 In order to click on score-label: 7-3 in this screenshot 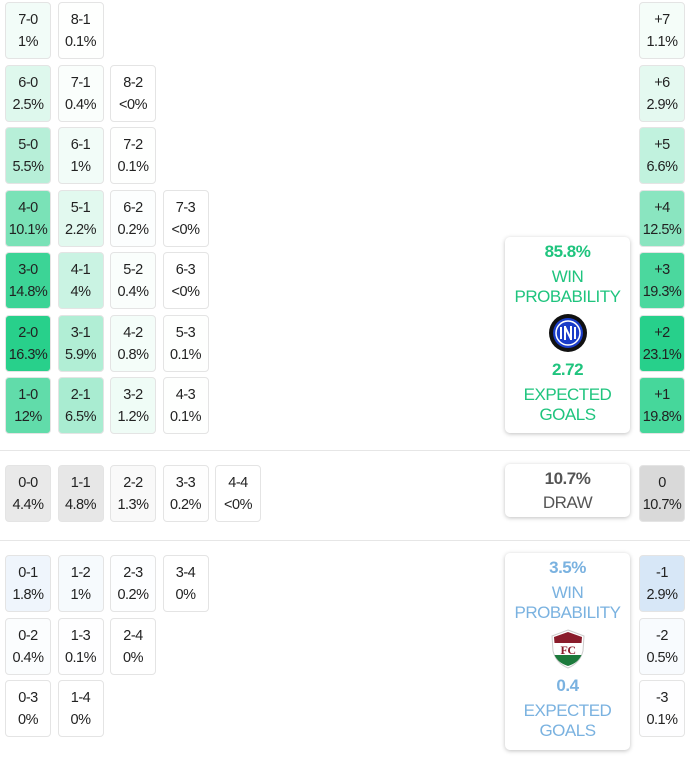, I will do `click(185, 207)`.